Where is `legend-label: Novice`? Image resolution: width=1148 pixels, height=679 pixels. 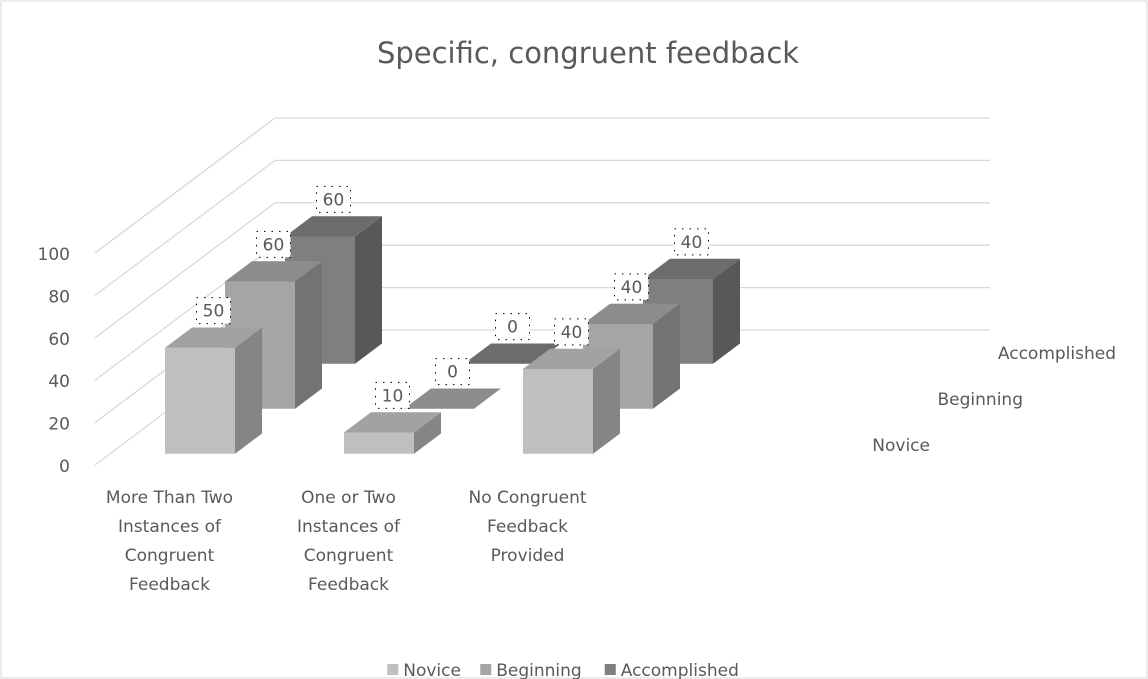
legend-label: Novice is located at coordinates (432, 670).